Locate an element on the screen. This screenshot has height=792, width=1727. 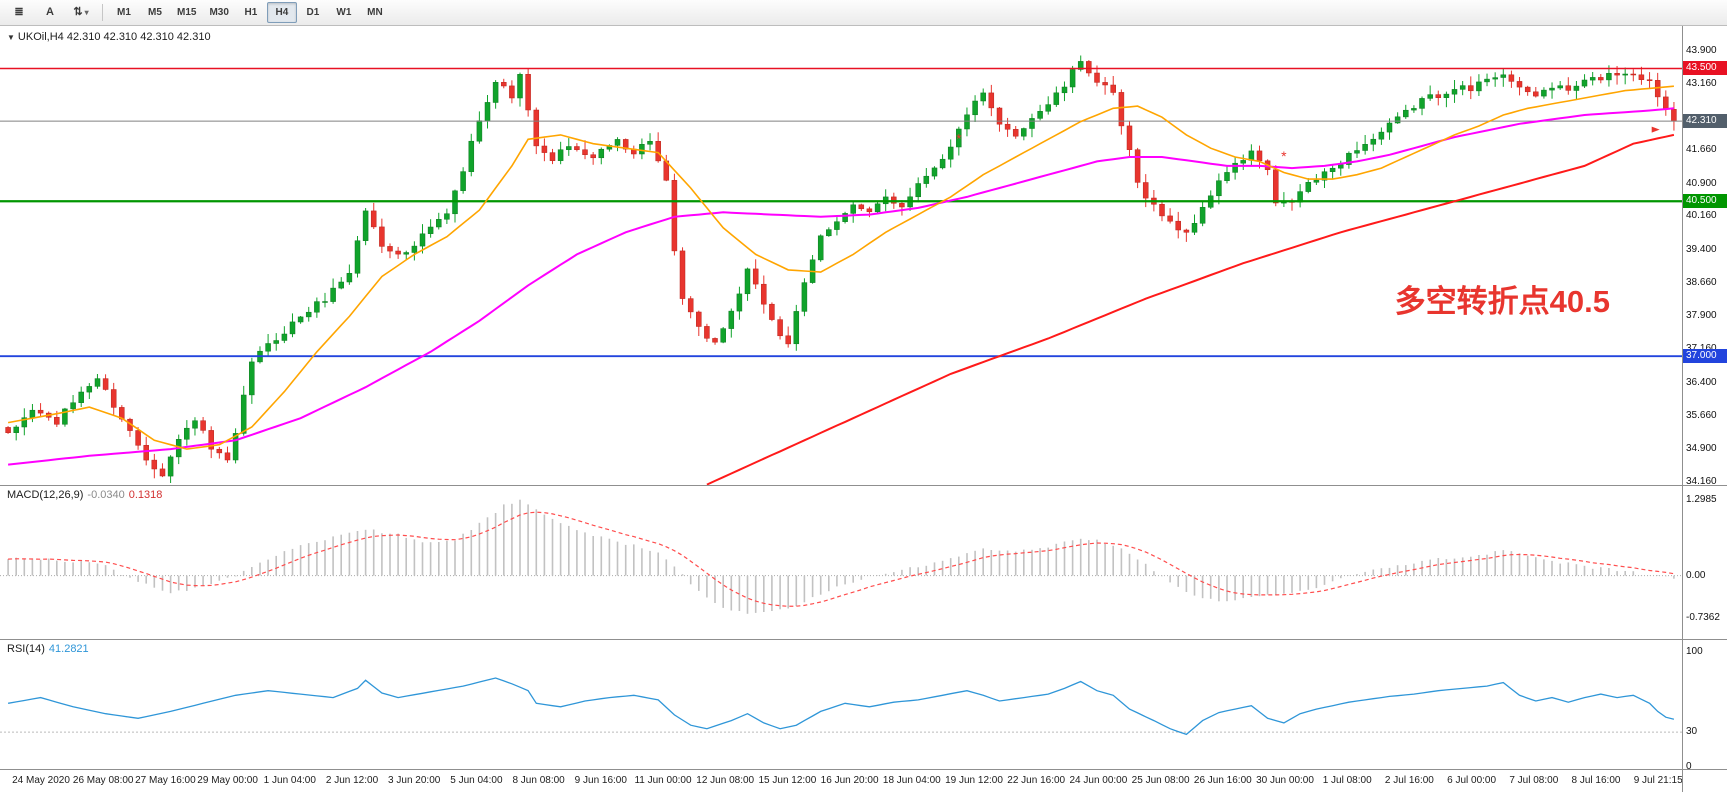
timeframe-m5-button: M5 is located at coordinates (155, 12).